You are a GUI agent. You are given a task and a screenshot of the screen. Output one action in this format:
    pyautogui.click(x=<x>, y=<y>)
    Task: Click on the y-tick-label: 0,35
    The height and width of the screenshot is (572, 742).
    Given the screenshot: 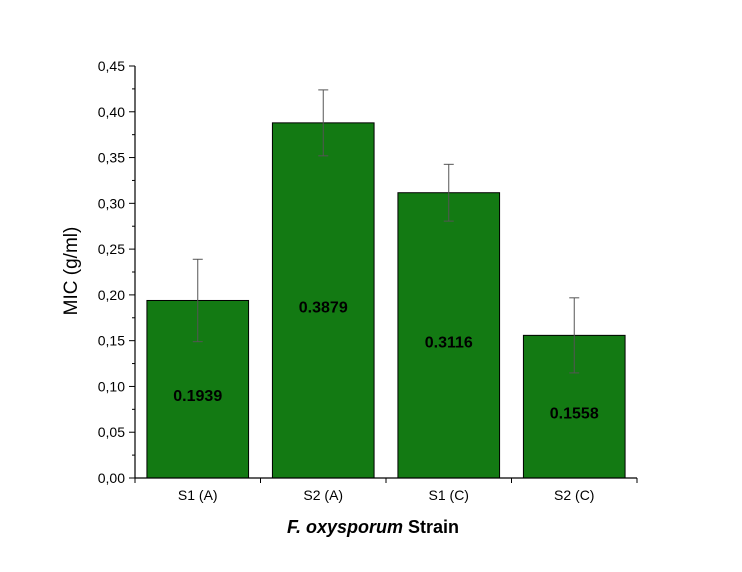 What is the action you would take?
    pyautogui.click(x=111, y=158)
    